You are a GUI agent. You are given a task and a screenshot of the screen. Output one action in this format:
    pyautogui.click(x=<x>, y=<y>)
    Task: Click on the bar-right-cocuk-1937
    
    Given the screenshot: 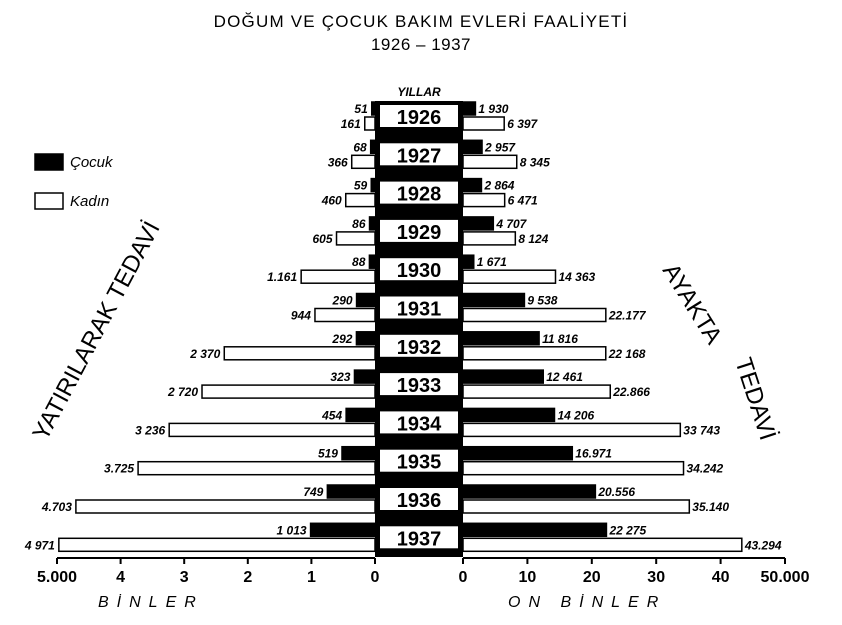 What is the action you would take?
    pyautogui.click(x=535, y=530)
    